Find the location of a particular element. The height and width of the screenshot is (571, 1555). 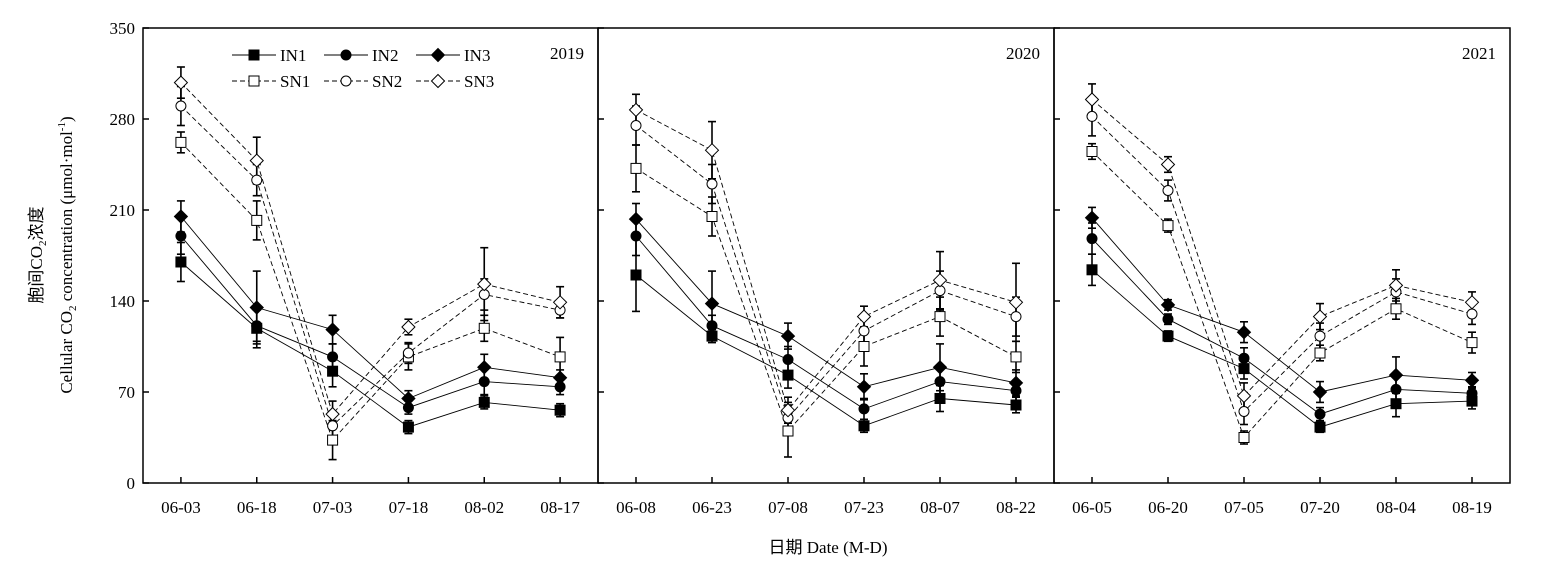

legend: IN1 IN2 IN3 SN1 SN2 SN3 is located at coordinates (363, 68).